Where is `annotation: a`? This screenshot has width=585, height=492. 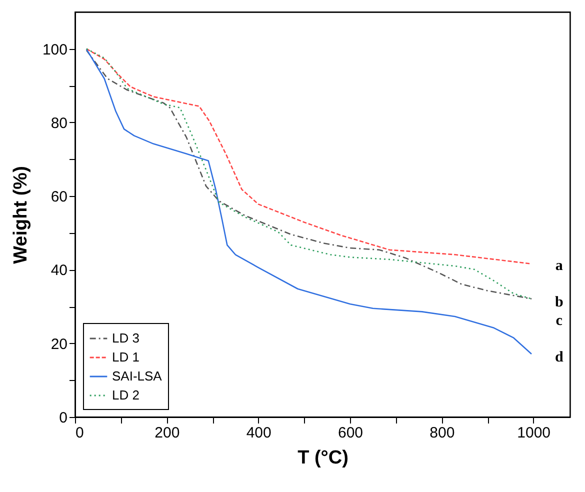
annotation: a is located at coordinates (559, 266).